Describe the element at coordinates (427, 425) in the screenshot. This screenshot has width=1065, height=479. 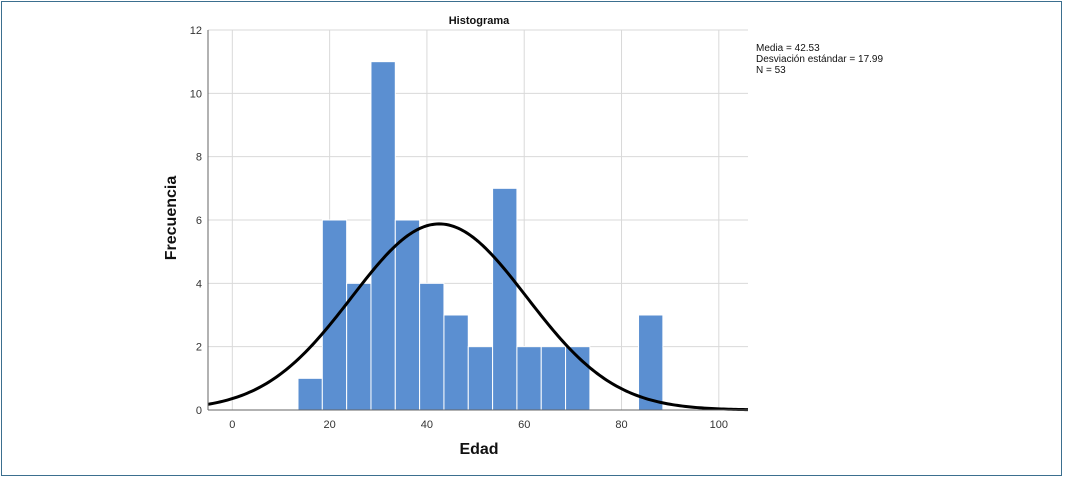
I see `x-tick-label: 40` at that location.